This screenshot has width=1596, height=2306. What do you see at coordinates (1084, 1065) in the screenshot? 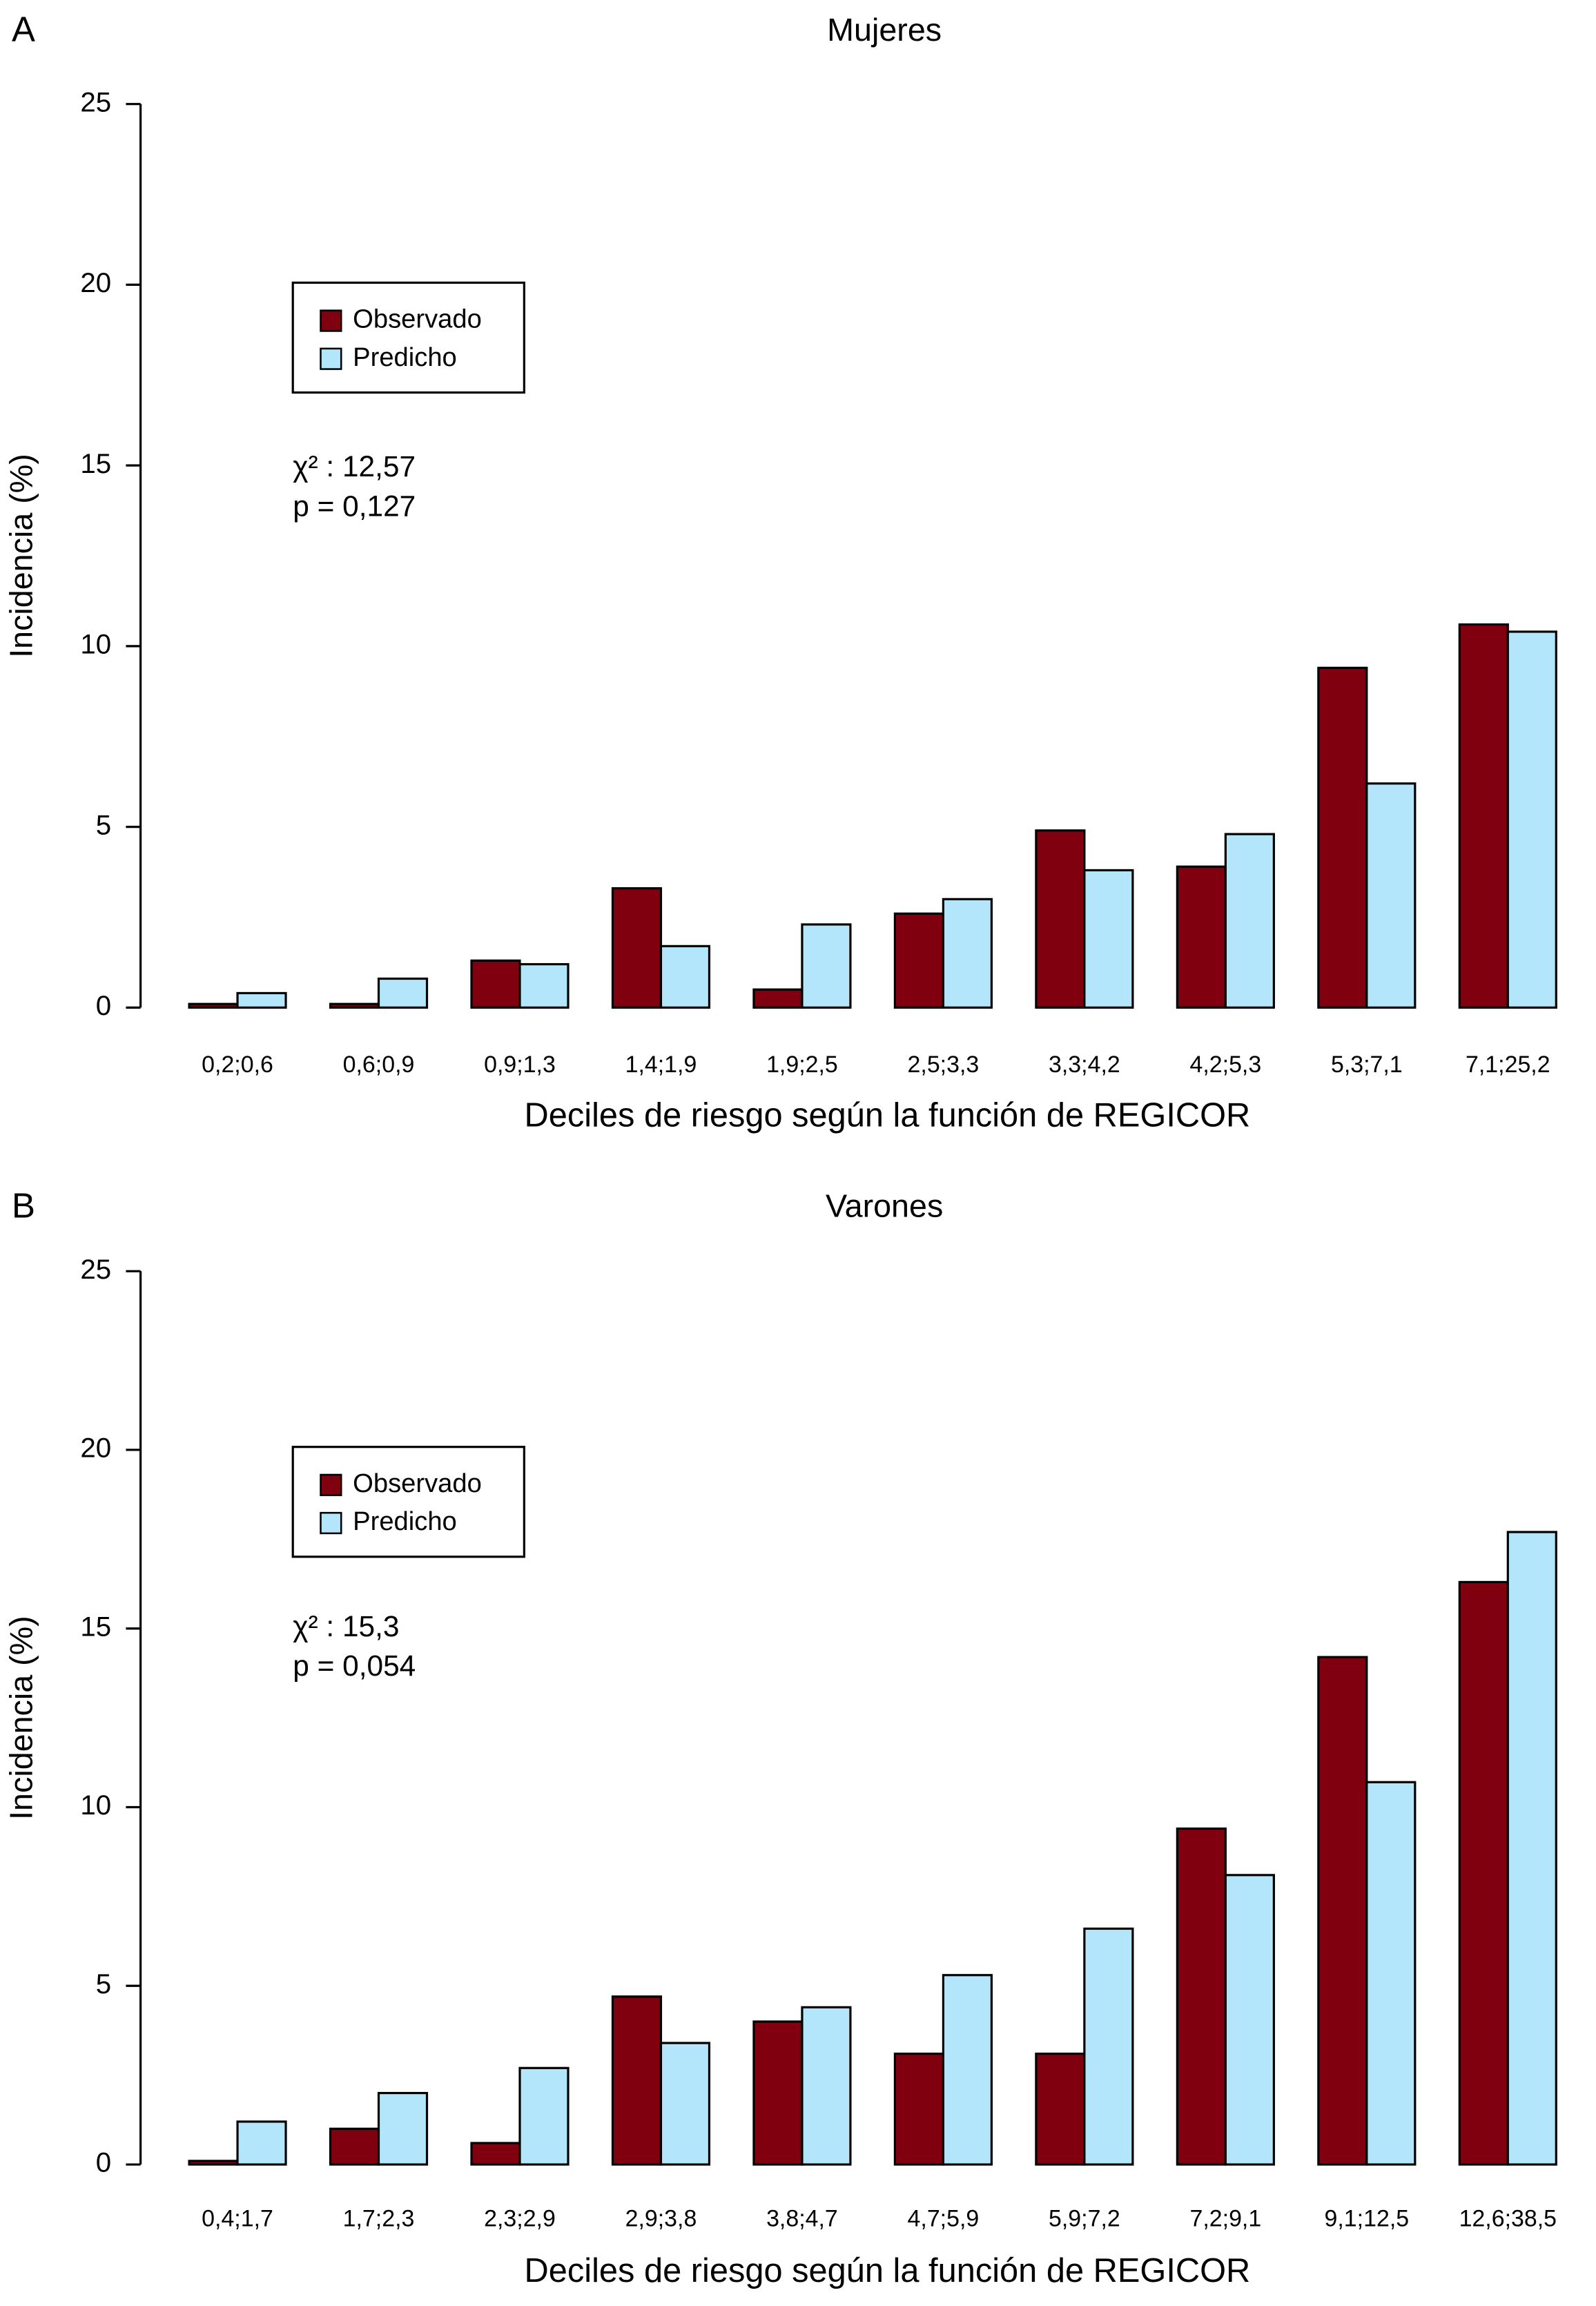
I see `x-tick-label: 3,3;4,2` at bounding box center [1084, 1065].